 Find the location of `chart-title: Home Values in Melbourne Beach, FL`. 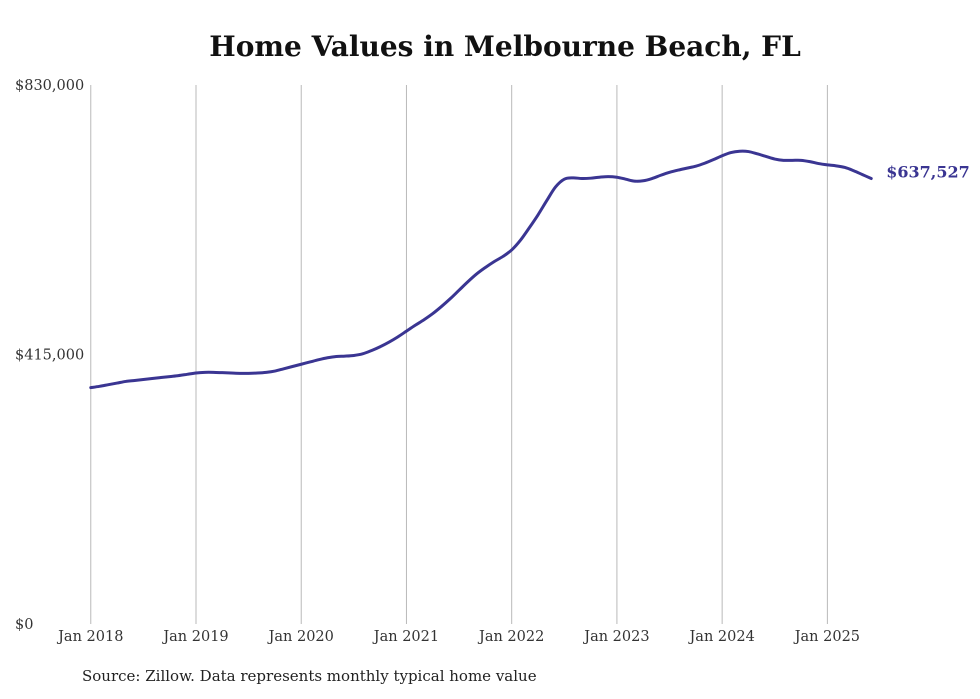

chart-title: Home Values in Melbourne Beach, FL is located at coordinates (505, 46).